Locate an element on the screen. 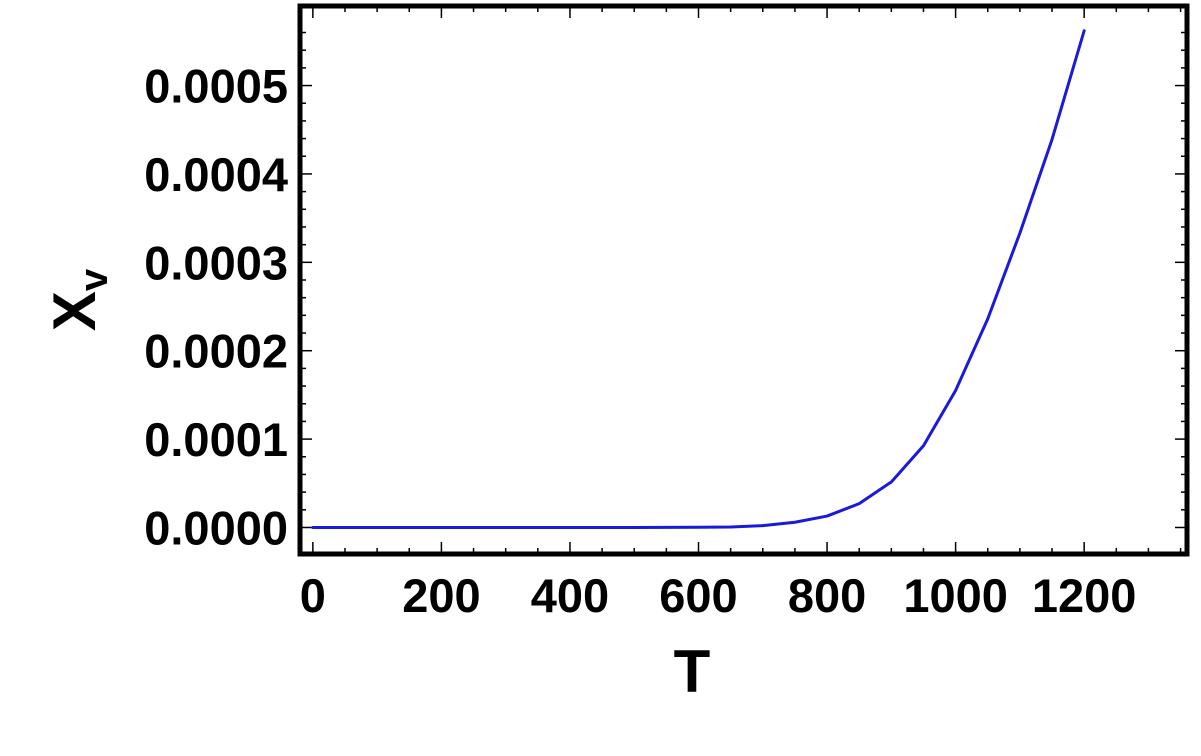 This screenshot has width=1201, height=756. y-tick-label: 0.0001 is located at coordinates (216, 439).